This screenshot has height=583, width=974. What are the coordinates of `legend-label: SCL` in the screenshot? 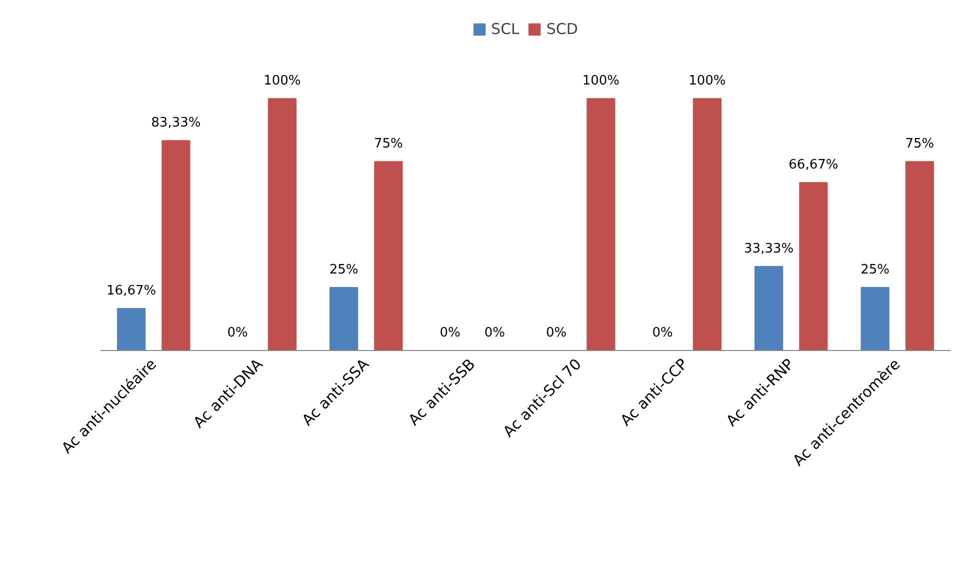 It's located at (505, 29).